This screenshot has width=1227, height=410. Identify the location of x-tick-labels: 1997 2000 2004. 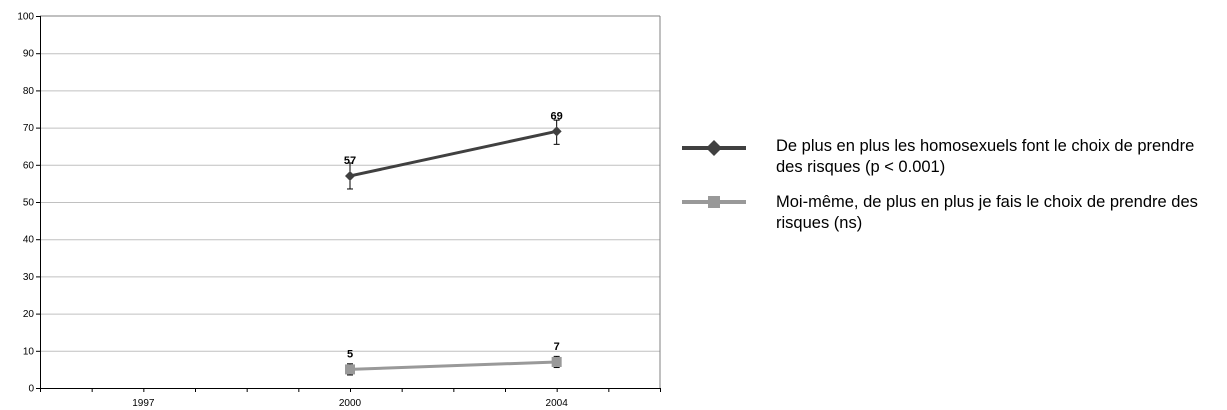
(350, 403).